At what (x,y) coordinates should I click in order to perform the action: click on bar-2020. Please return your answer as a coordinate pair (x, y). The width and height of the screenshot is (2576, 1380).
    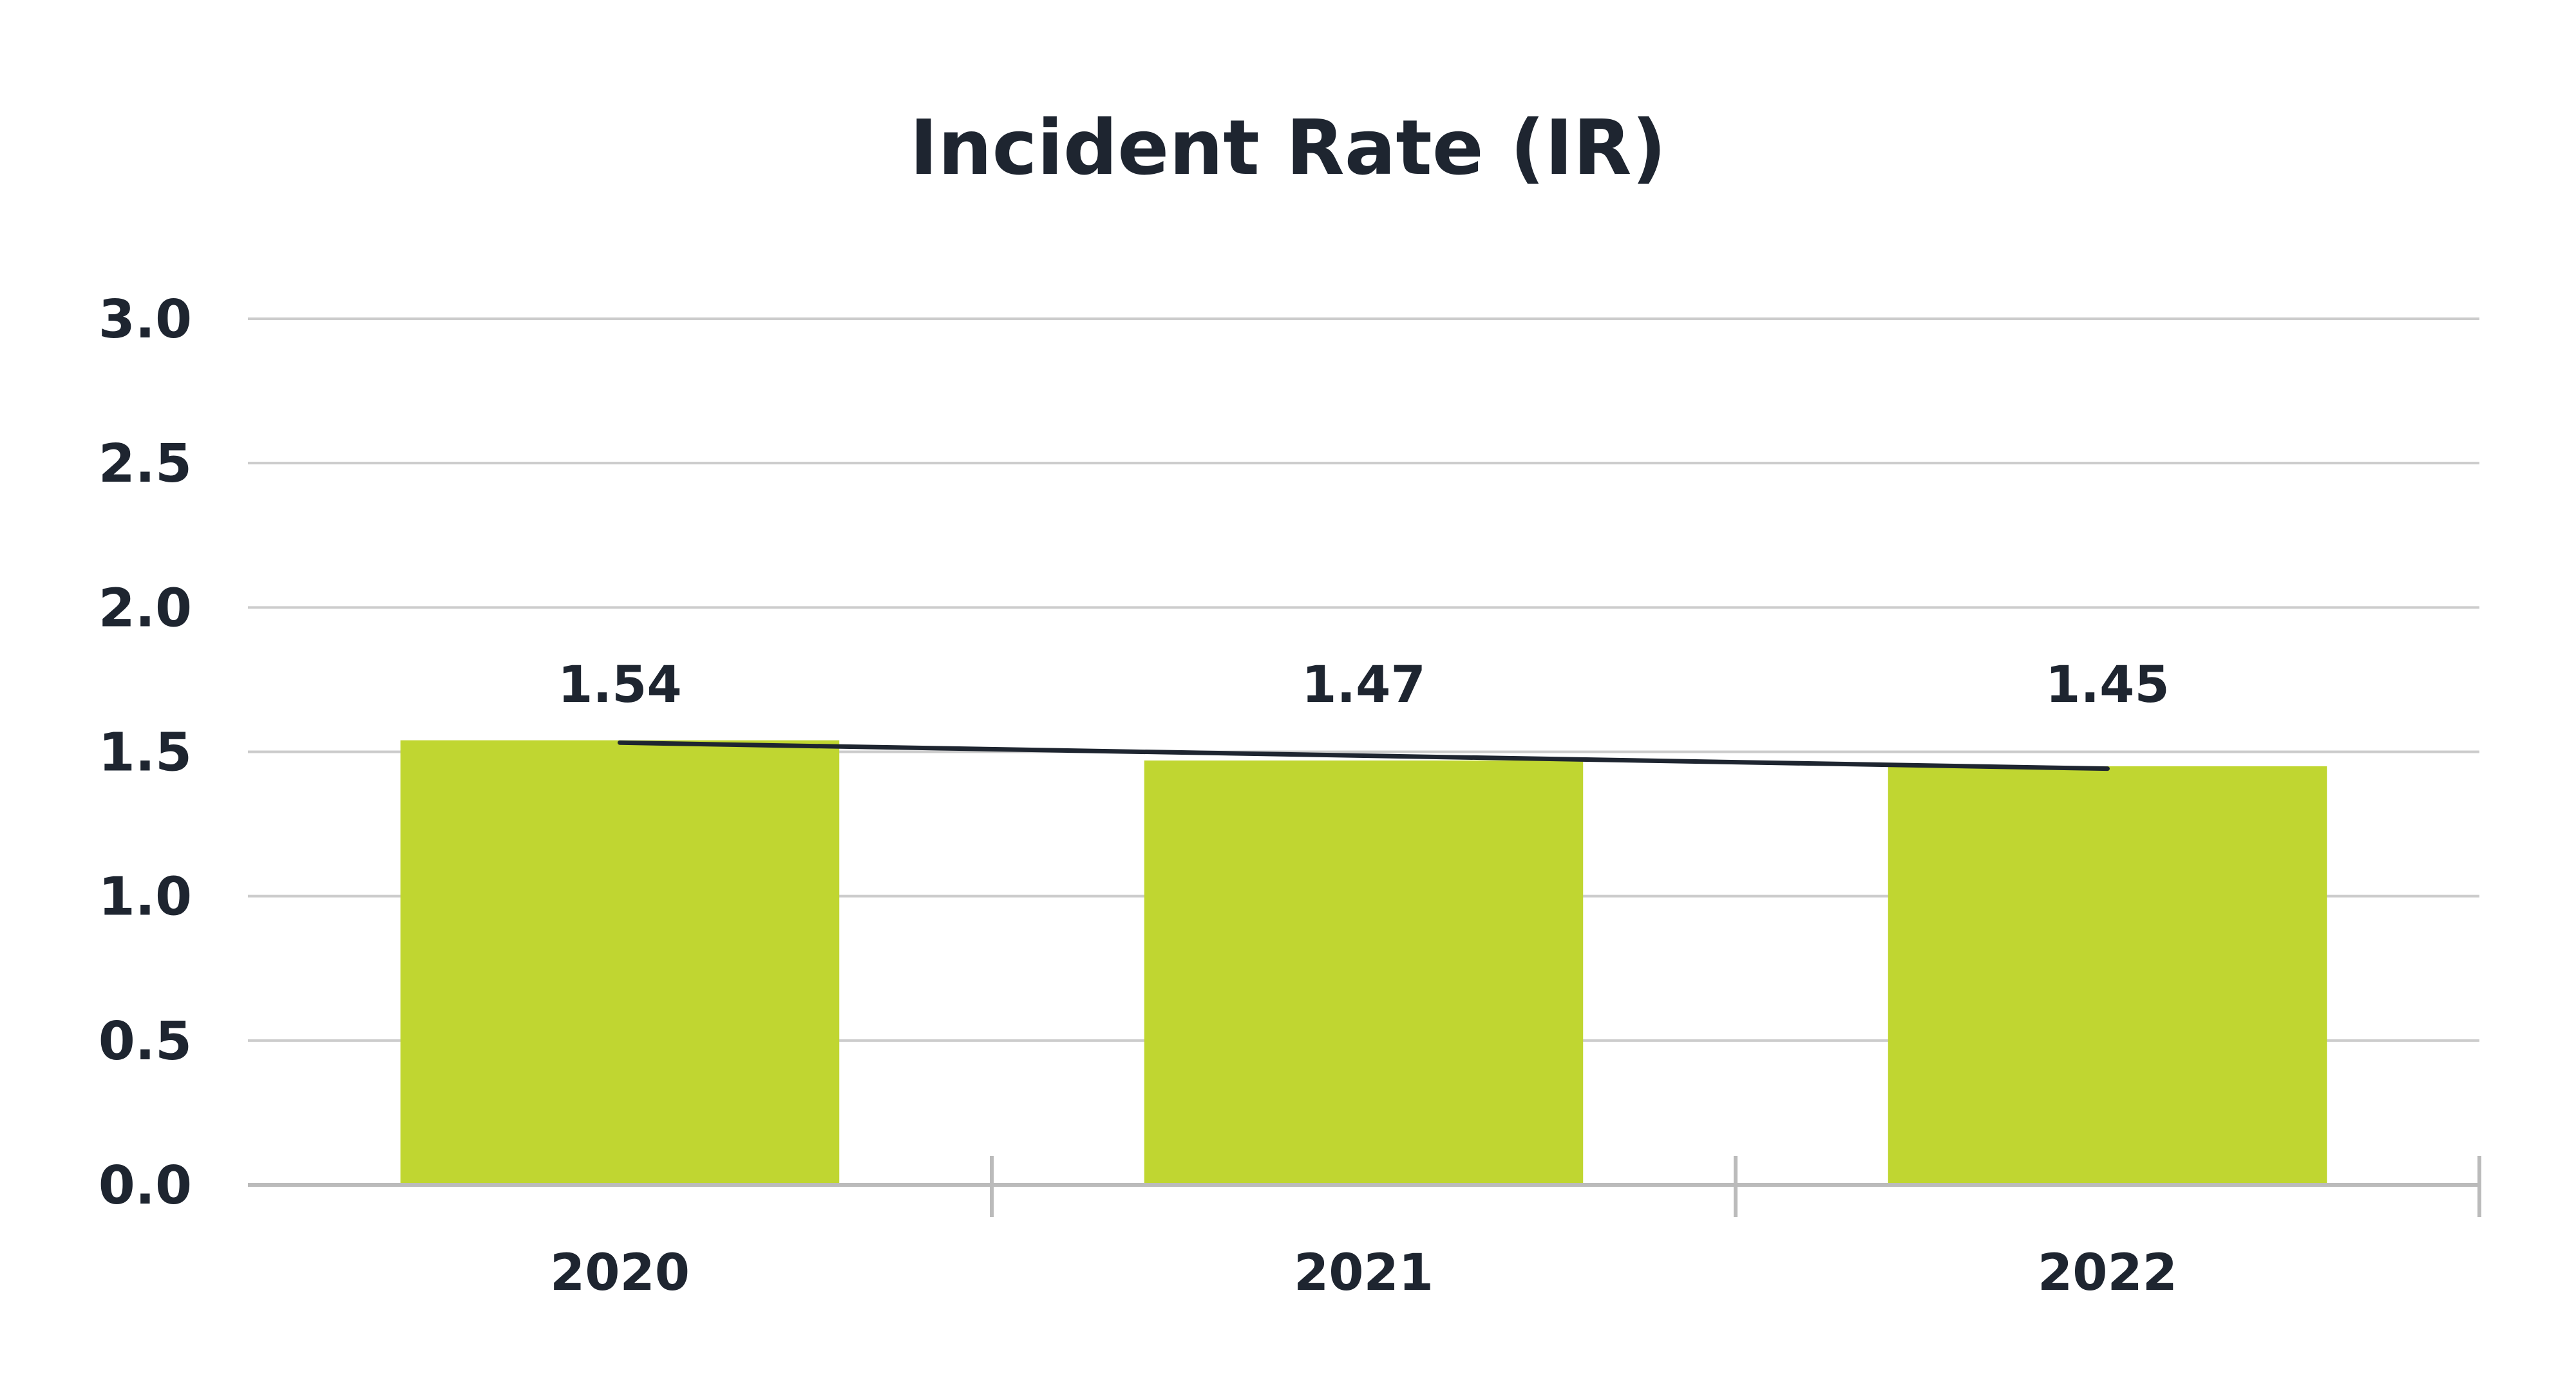
    Looking at the image, I should click on (620, 963).